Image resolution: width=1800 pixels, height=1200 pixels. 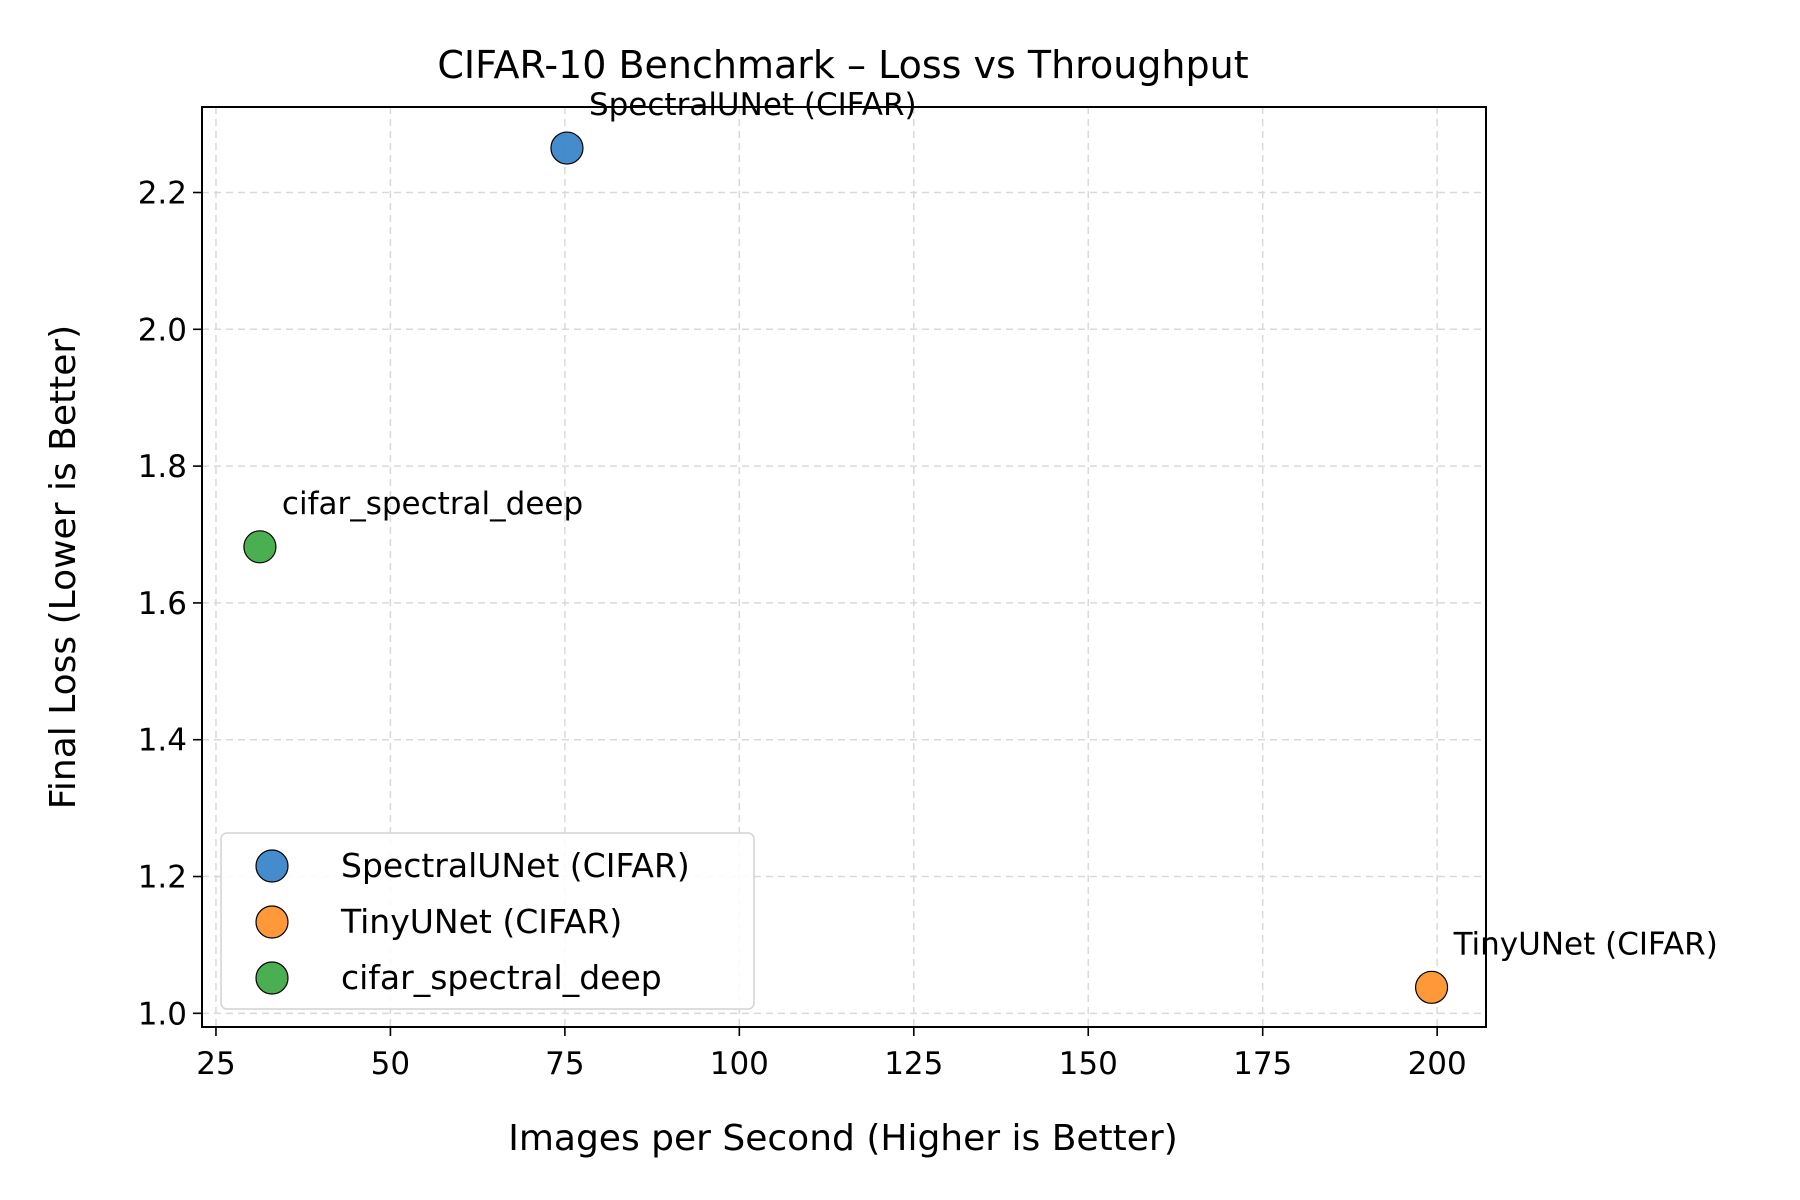 What do you see at coordinates (1088, 1064) in the screenshot?
I see `x-tick-label: 150` at bounding box center [1088, 1064].